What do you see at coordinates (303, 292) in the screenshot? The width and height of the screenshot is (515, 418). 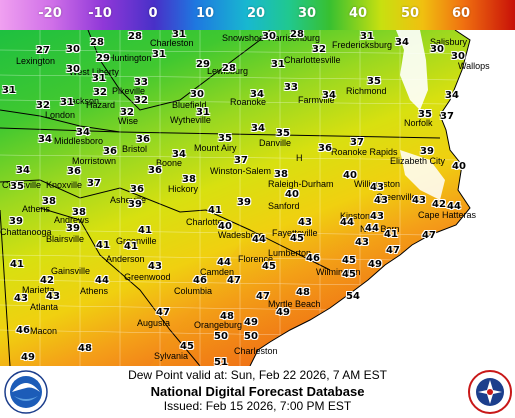 I see `dew-point-value: 48` at bounding box center [303, 292].